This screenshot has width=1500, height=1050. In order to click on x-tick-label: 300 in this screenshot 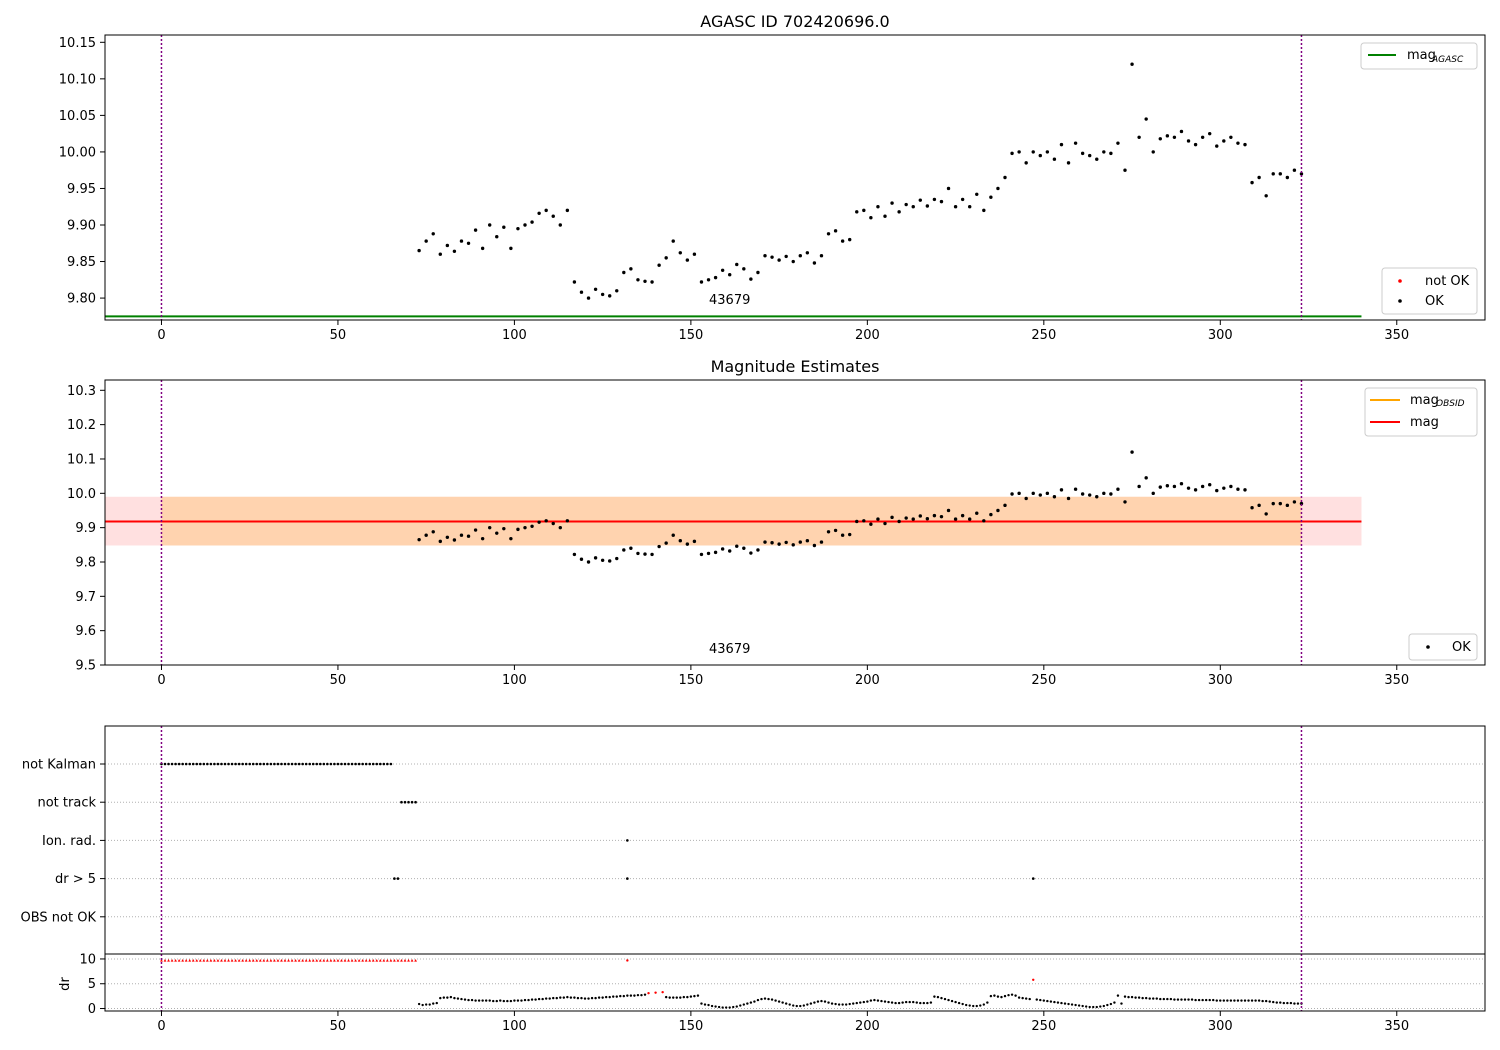, I will do `click(1220, 680)`.